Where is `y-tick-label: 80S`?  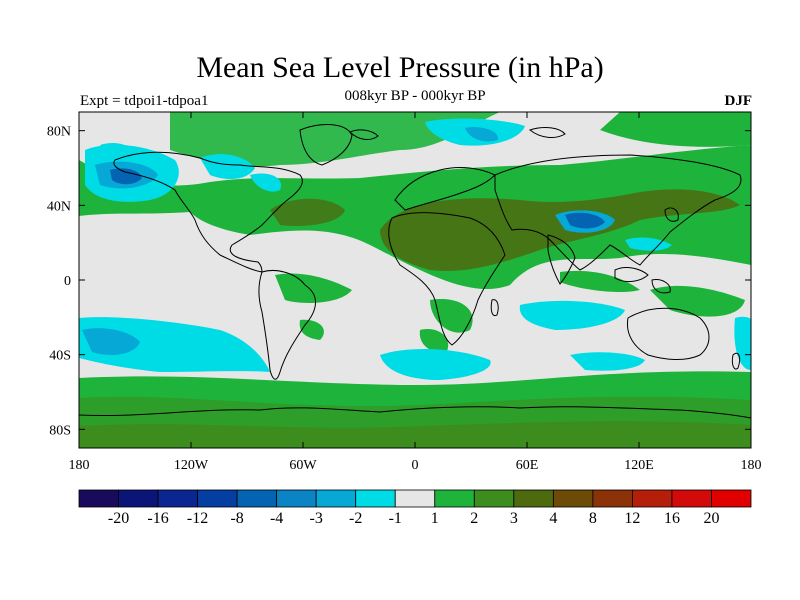 y-tick-label: 80S is located at coordinates (60, 430).